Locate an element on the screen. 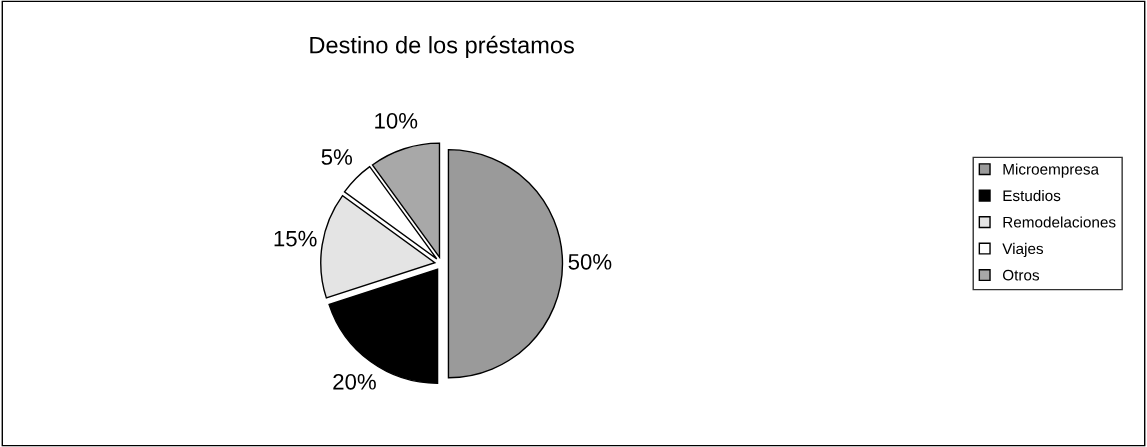 The height and width of the screenshot is (447, 1147). legend-label: Otros is located at coordinates (1021, 275).